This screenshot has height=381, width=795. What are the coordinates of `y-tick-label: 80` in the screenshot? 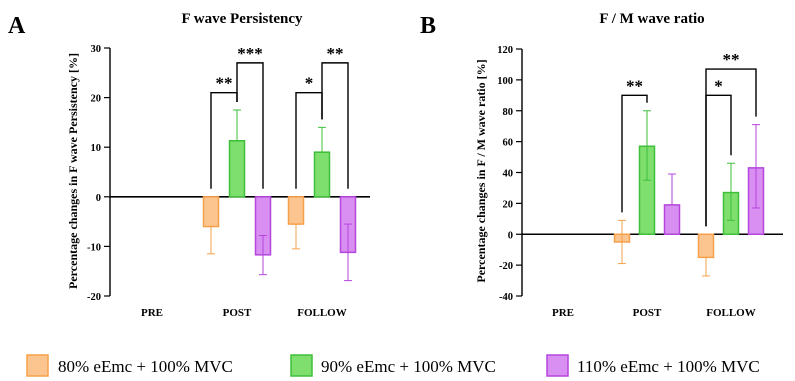 It's located at (508, 112).